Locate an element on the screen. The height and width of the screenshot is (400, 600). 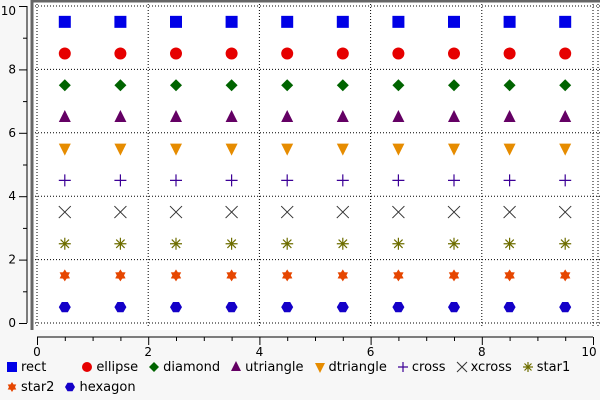
y-tick-label: 2 is located at coordinates (12, 260).